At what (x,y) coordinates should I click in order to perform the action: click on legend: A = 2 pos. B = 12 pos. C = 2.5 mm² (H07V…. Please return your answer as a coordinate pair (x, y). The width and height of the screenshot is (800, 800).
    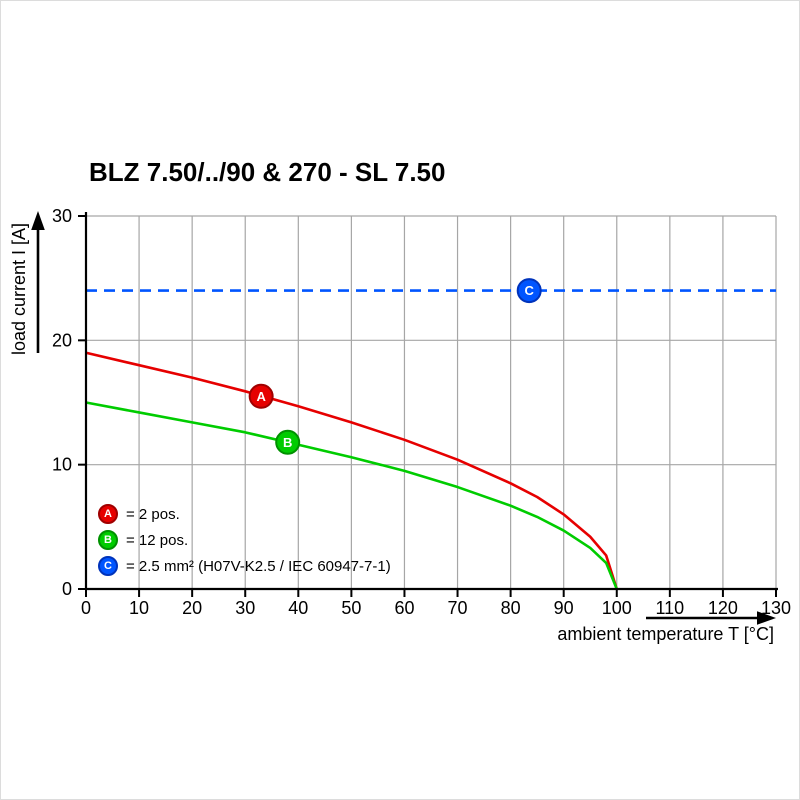
    Looking at the image, I should click on (244, 540).